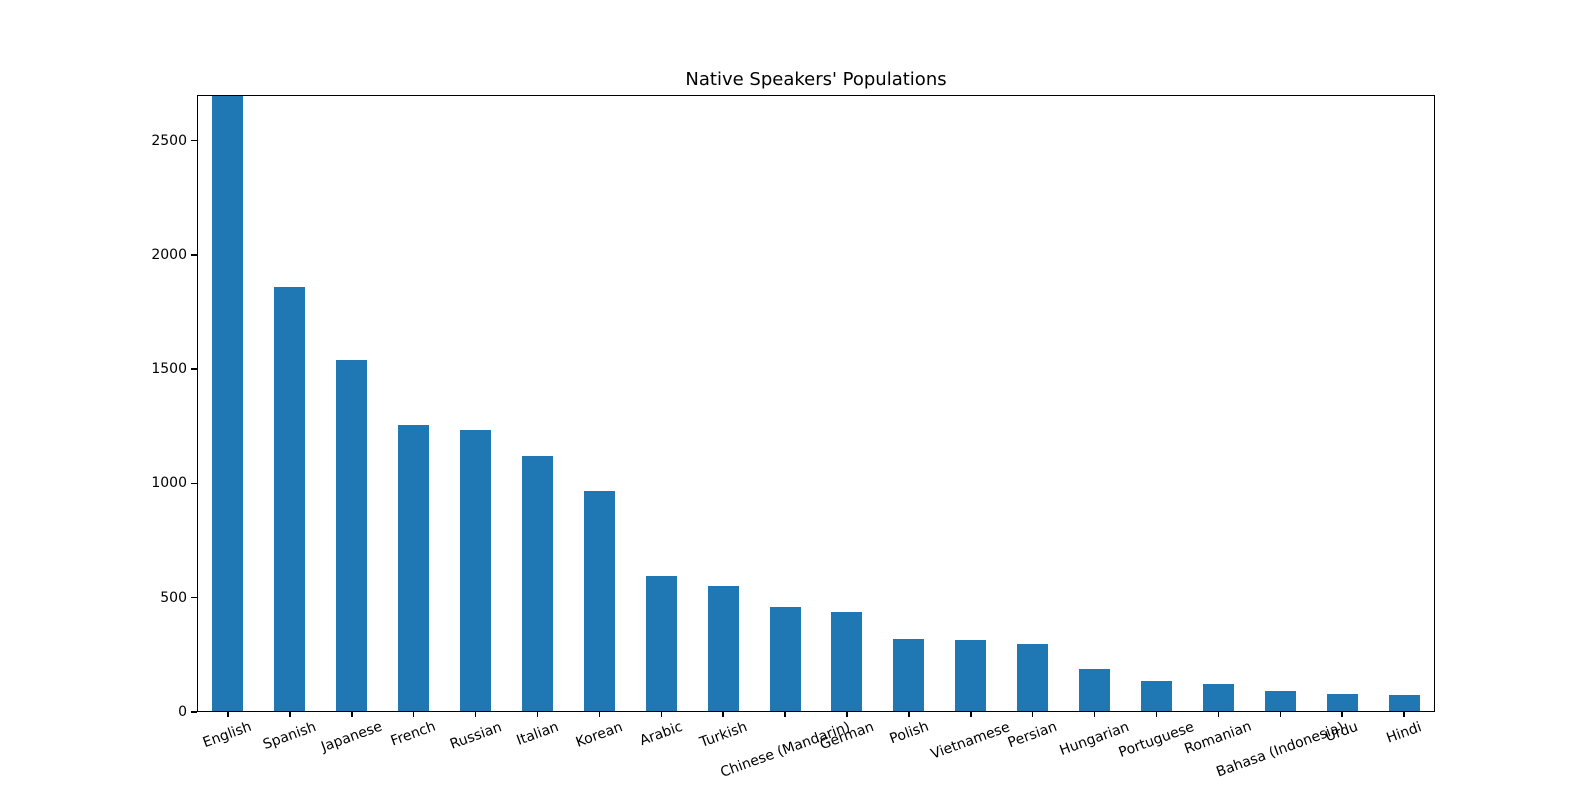 Image resolution: width=1596 pixels, height=800 pixels. I want to click on bar-turkish, so click(723, 648).